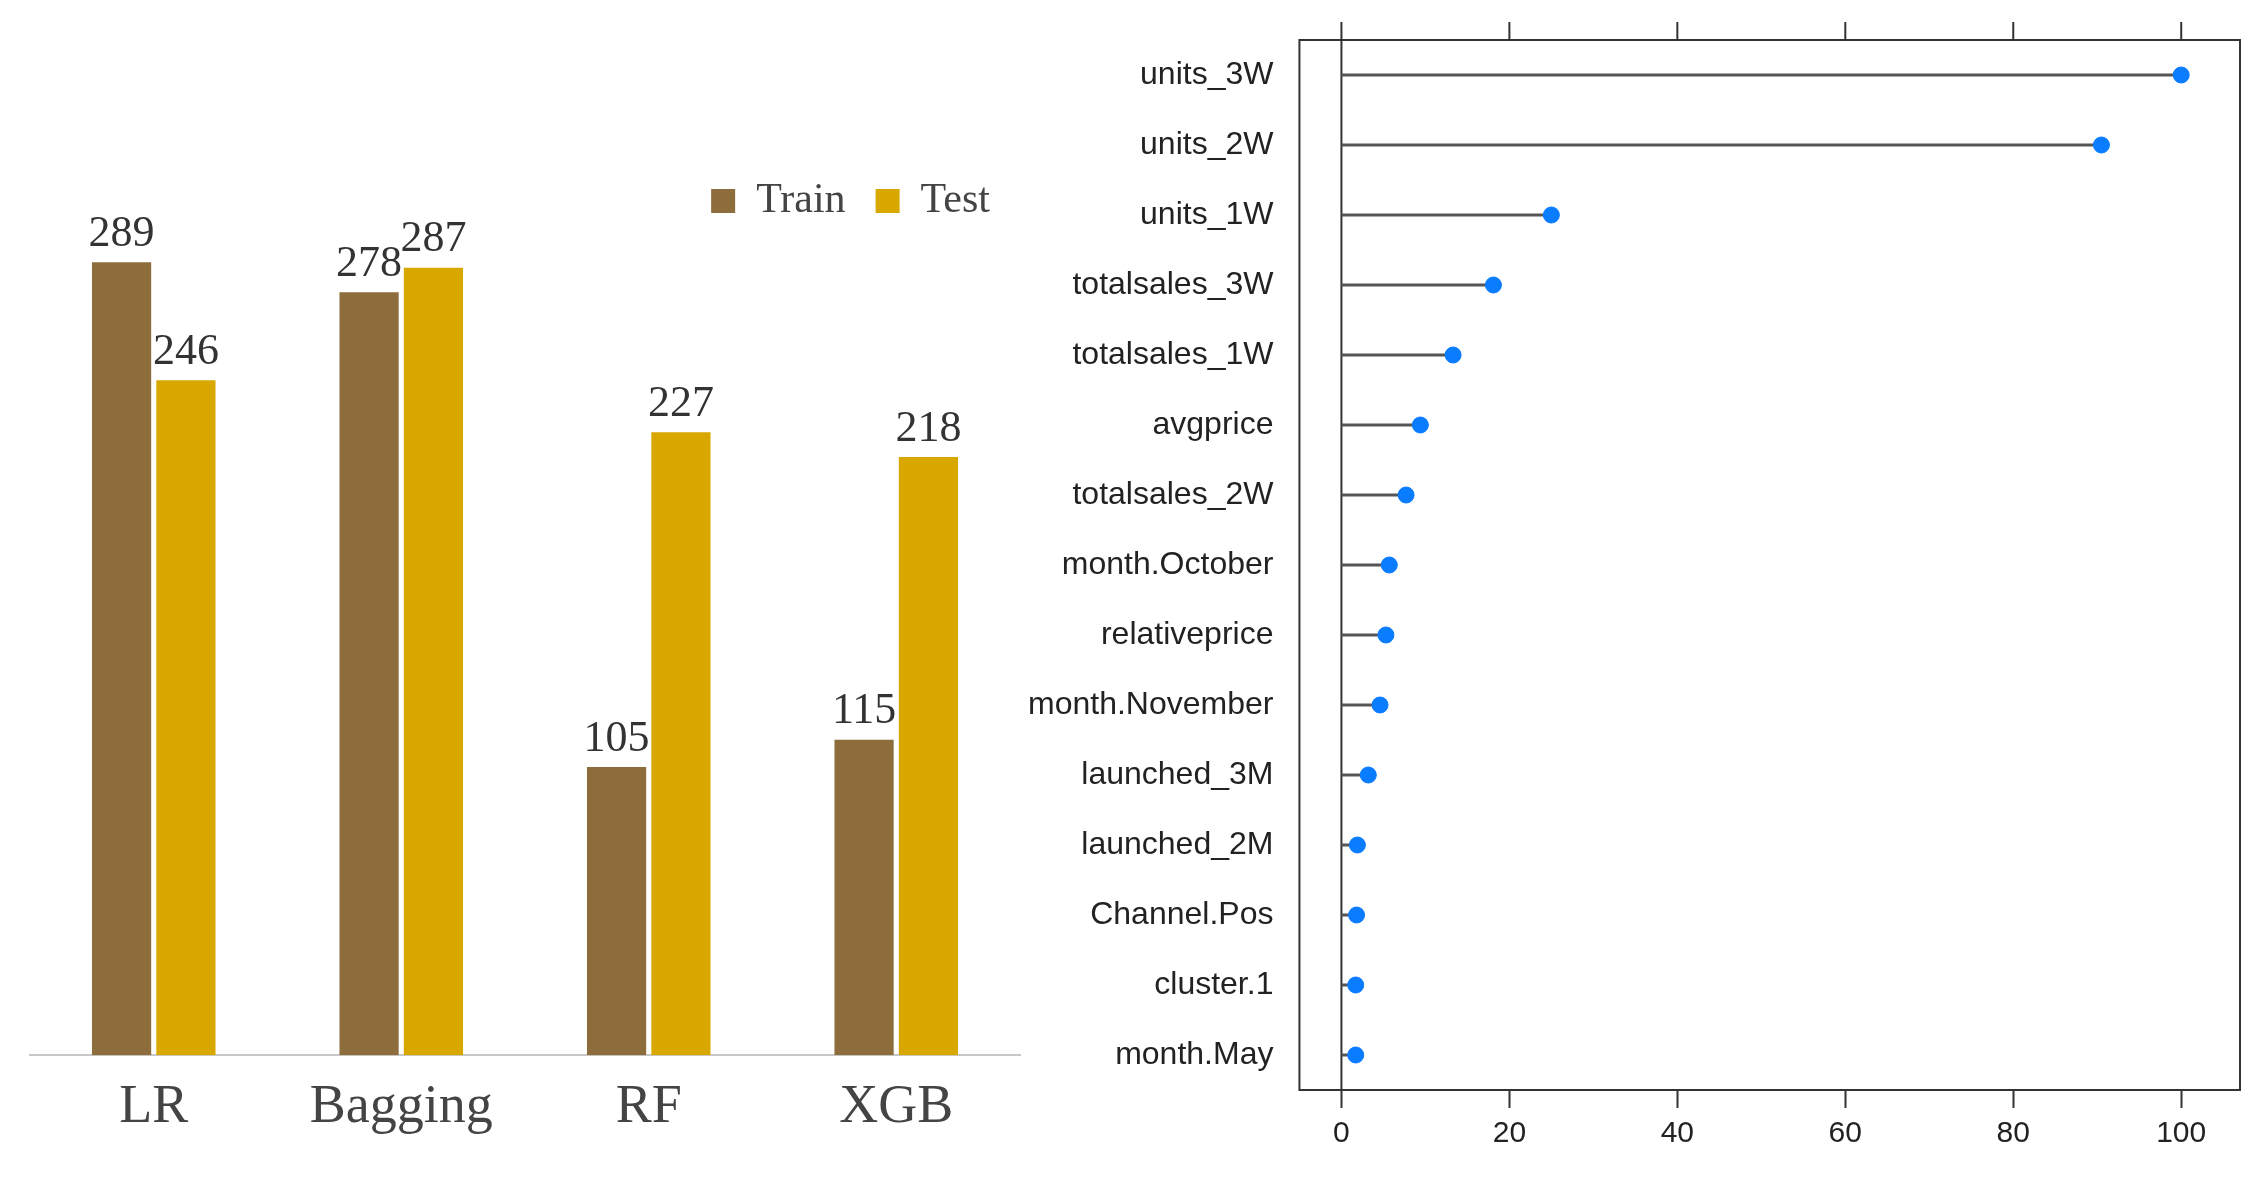  I want to click on x-tick-label: LR, so click(154, 1103).